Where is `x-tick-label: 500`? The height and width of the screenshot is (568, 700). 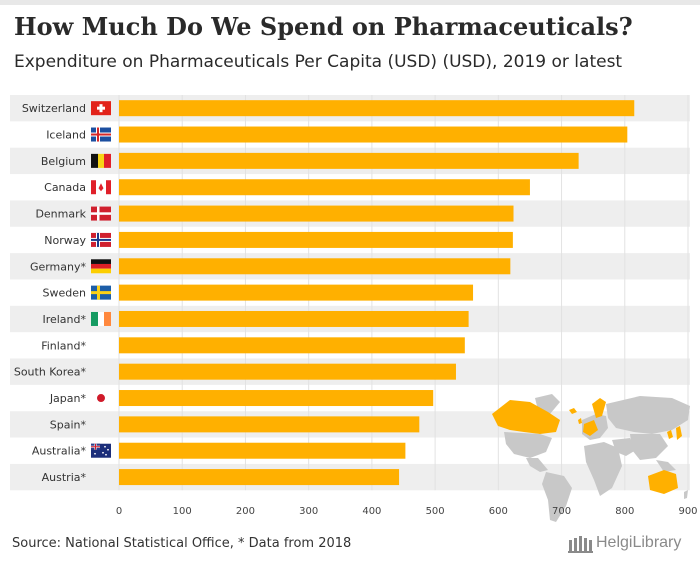
x-tick-label: 500 is located at coordinates (435, 511).